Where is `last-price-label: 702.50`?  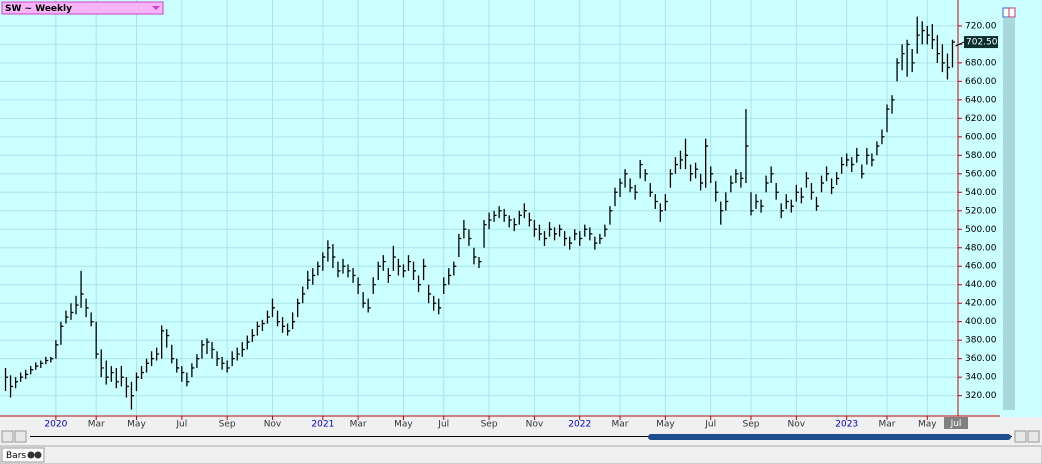 last-price-label: 702.50 is located at coordinates (982, 43).